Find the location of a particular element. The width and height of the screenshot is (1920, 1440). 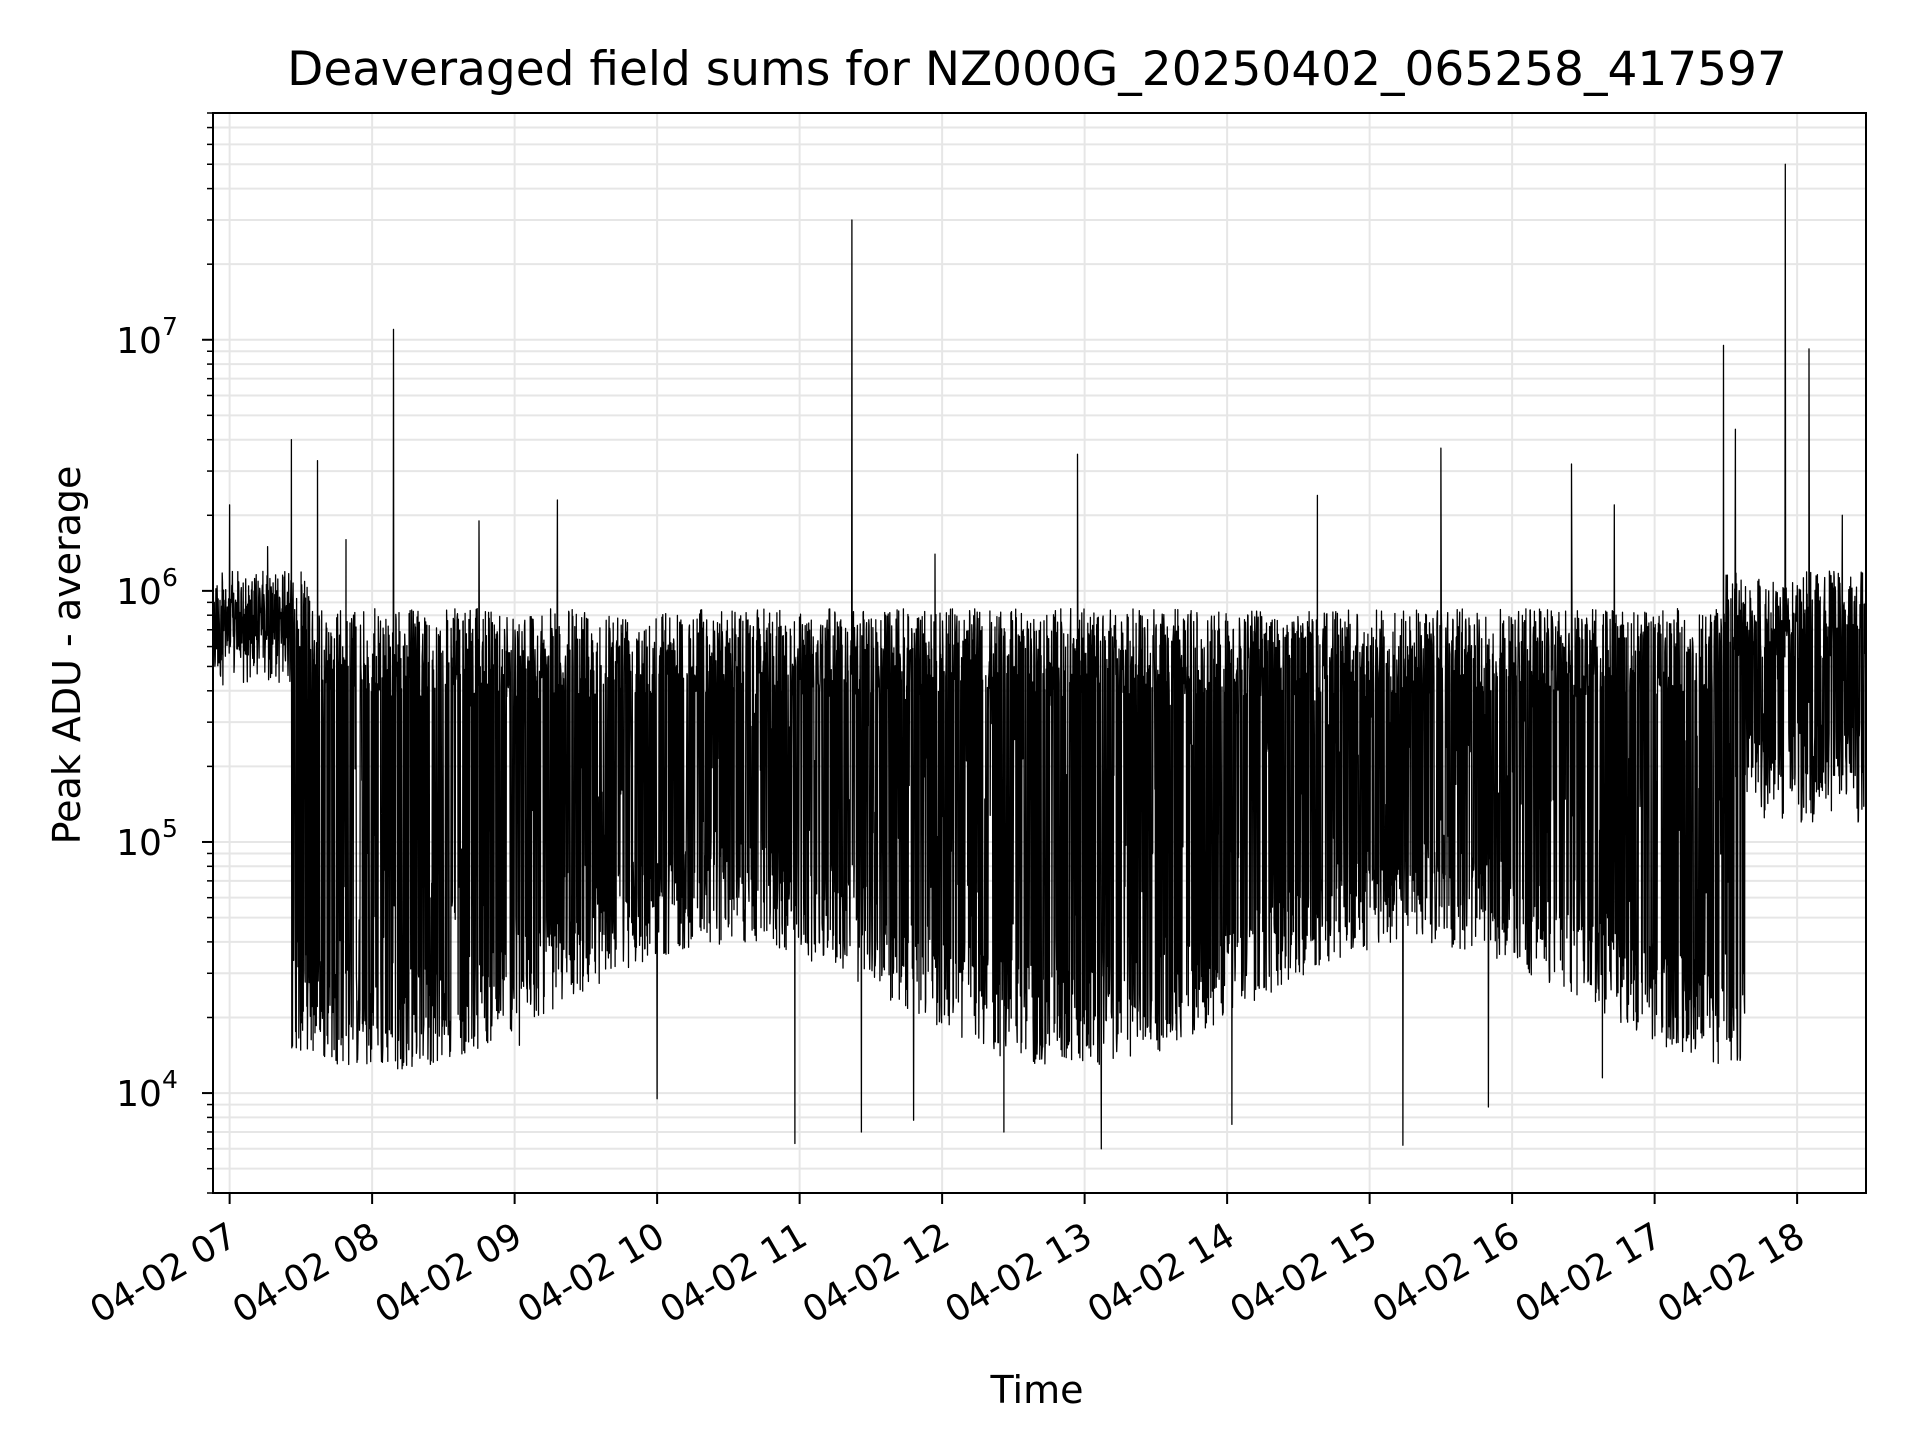

y-ticks: 10⁴ 10⁵ 10⁶ 10⁷ is located at coordinates (164, 653).